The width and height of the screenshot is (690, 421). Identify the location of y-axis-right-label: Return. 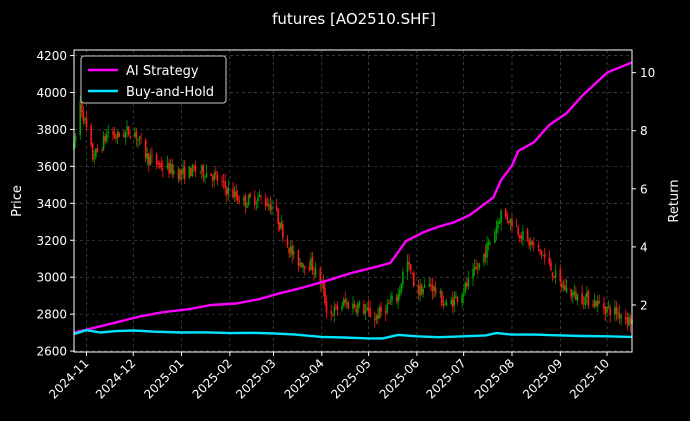
(674, 200).